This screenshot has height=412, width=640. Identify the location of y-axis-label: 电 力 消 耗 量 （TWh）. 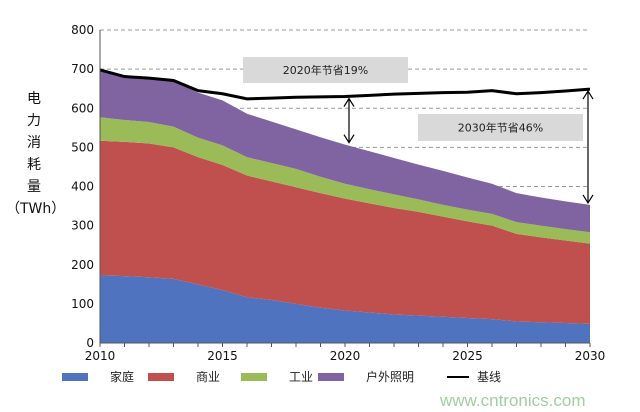
(35, 154).